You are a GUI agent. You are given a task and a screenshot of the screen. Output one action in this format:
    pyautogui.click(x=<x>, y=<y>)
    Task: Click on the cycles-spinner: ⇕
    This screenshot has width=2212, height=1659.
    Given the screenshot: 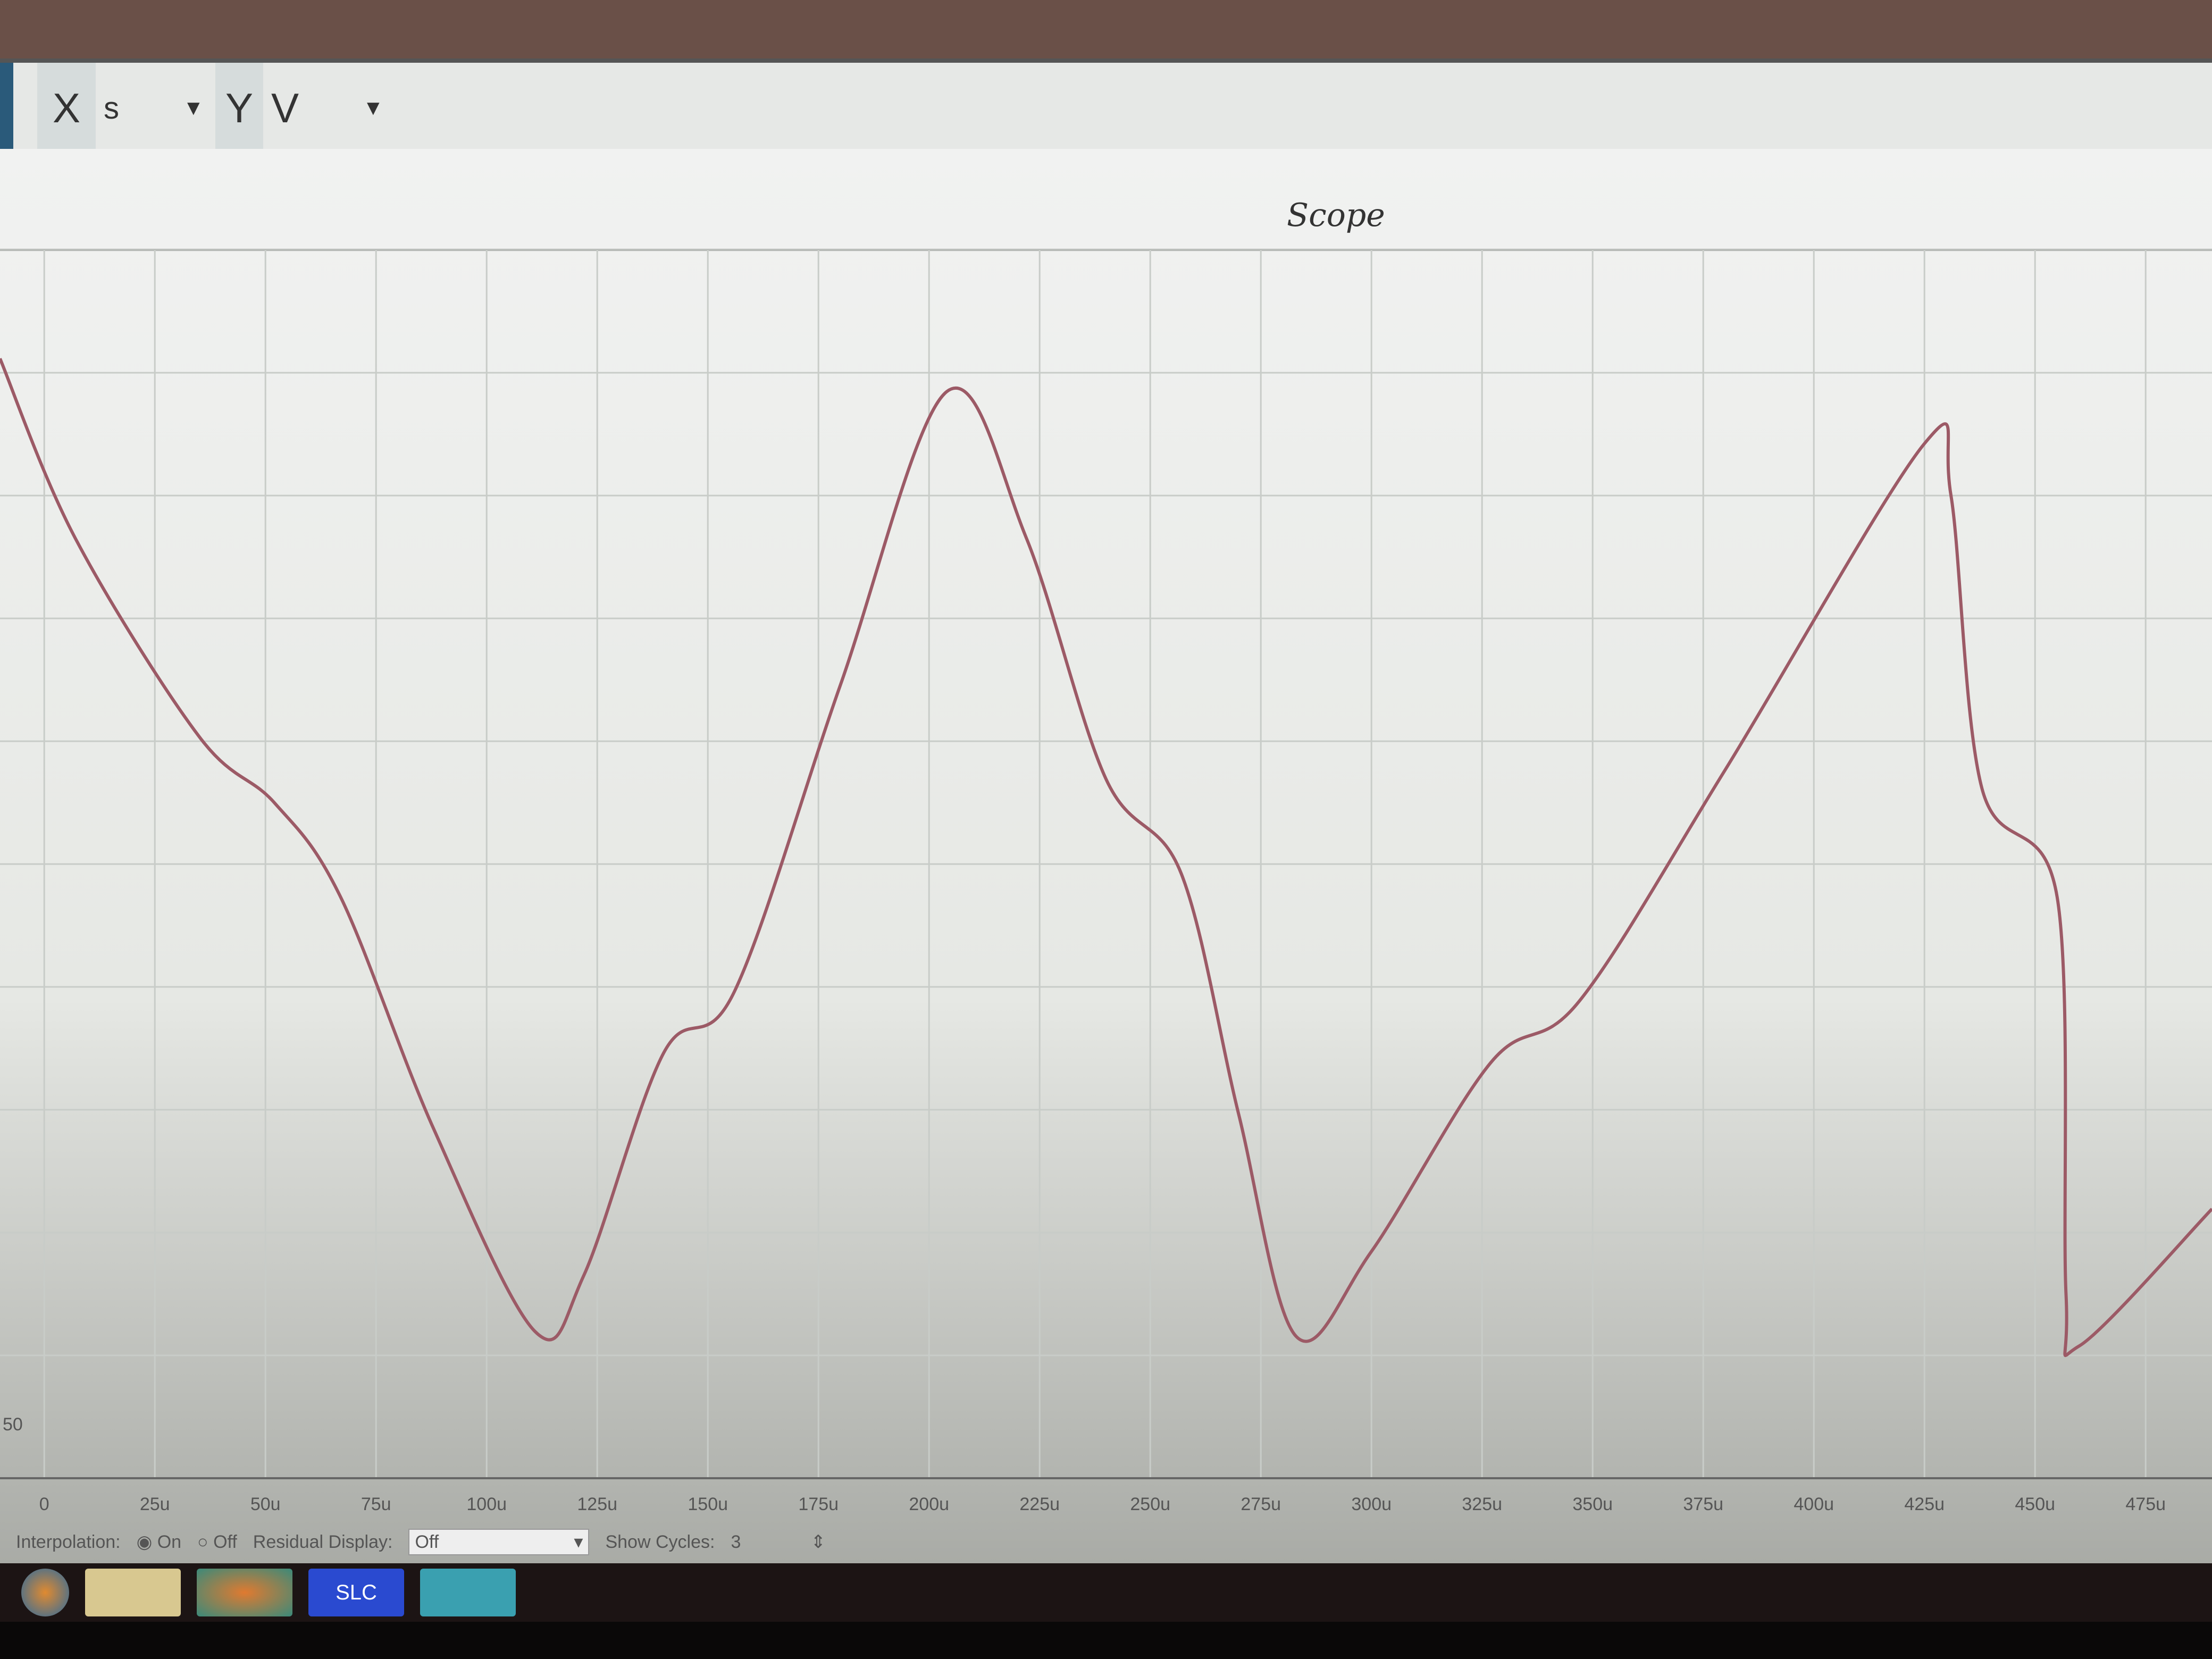 What is the action you would take?
    pyautogui.click(x=818, y=1542)
    